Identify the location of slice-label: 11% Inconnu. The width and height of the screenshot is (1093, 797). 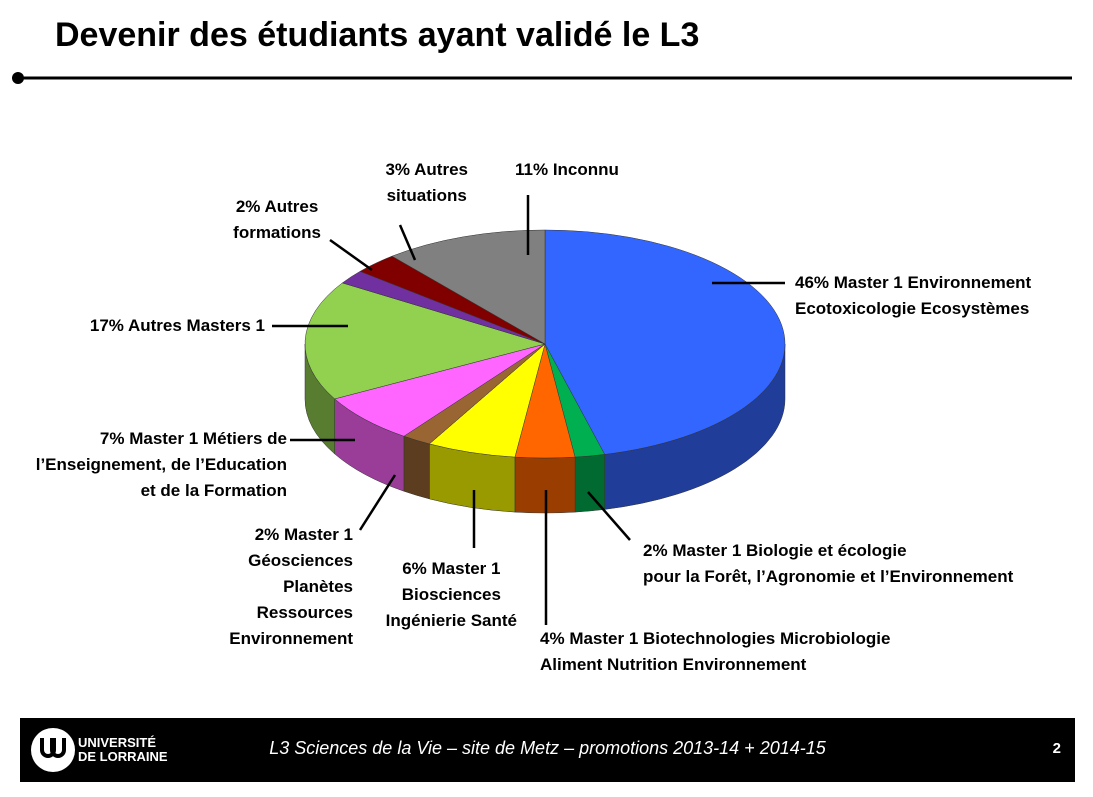
(567, 170).